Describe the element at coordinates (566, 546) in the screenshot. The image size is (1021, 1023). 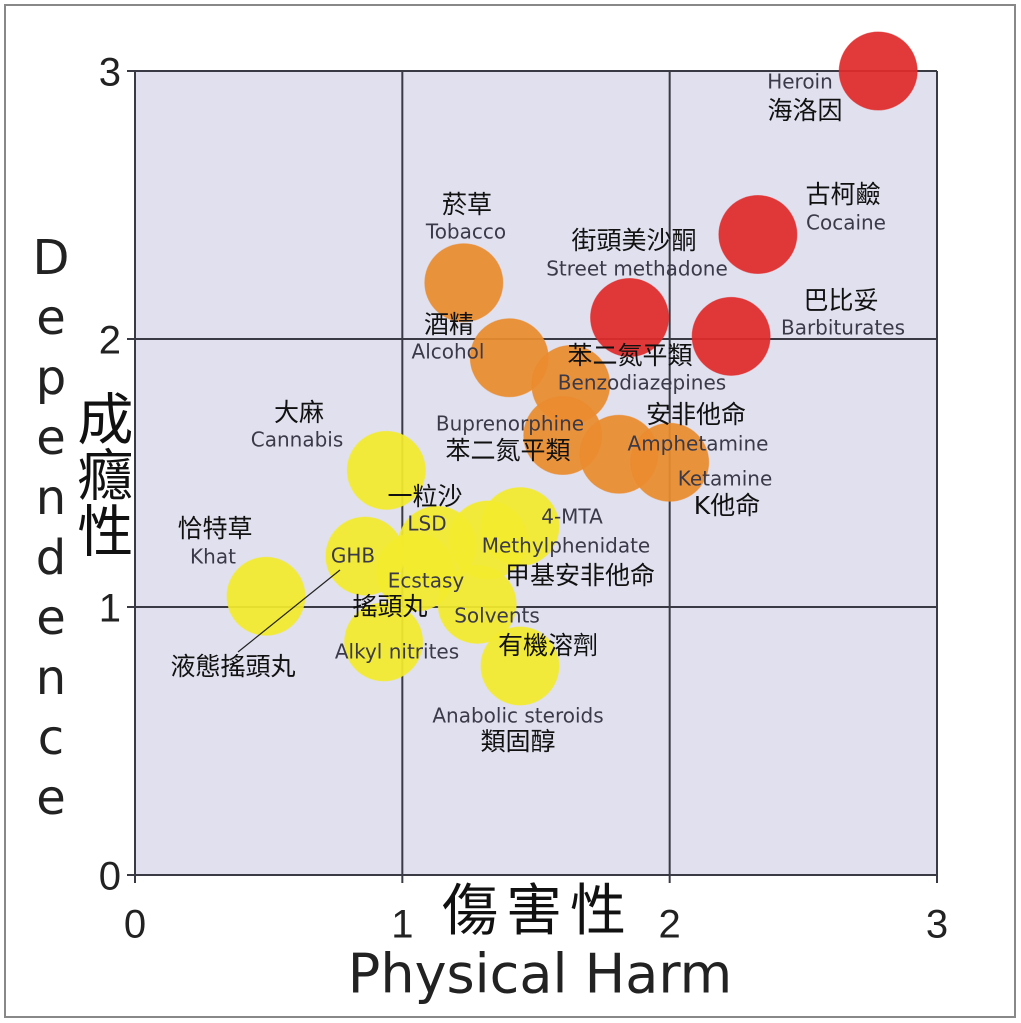
I see `point-label: Methylphenidate` at that location.